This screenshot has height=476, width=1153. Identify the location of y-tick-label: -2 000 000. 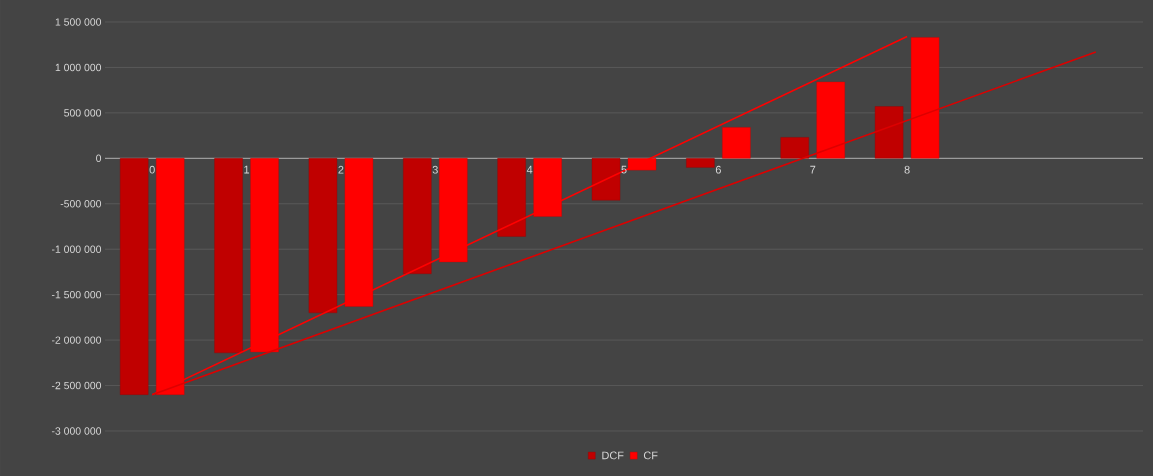
(76, 340).